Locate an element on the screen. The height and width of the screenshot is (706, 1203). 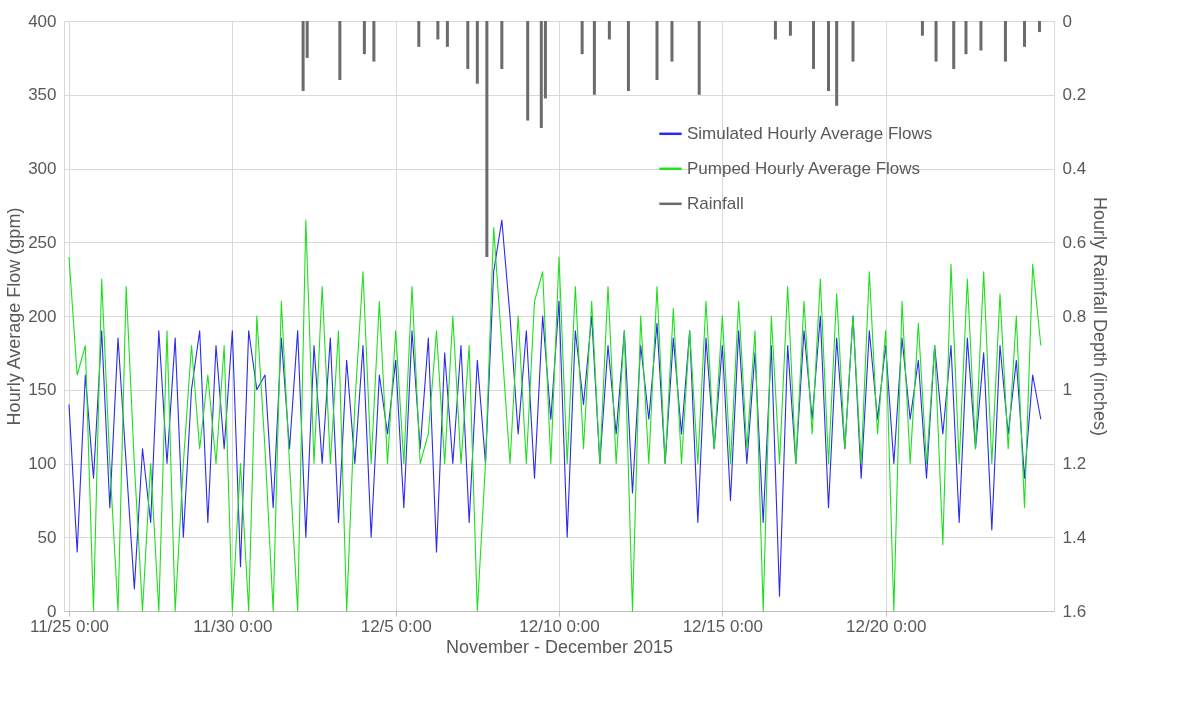
legend-label: Simulated Hourly Average Flows is located at coordinates (810, 133).